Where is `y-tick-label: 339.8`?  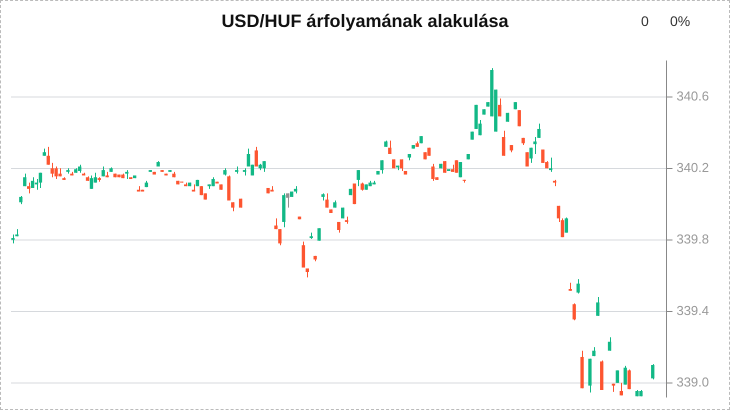
y-tick-label: 339.8 is located at coordinates (693, 238).